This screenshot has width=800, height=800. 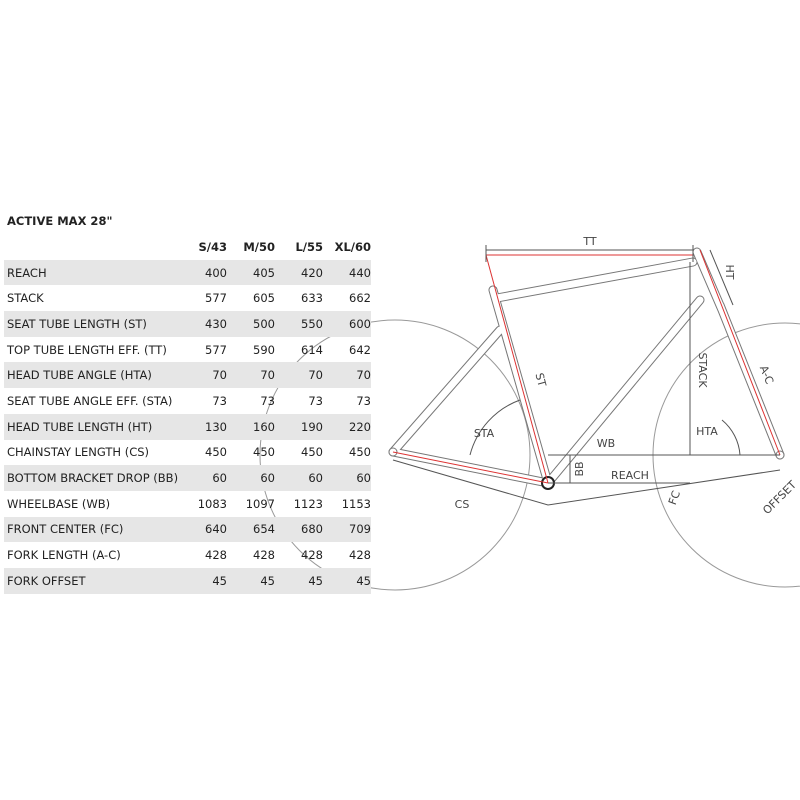 What do you see at coordinates (212, 503) in the screenshot?
I see `cell-value: 1083` at bounding box center [212, 503].